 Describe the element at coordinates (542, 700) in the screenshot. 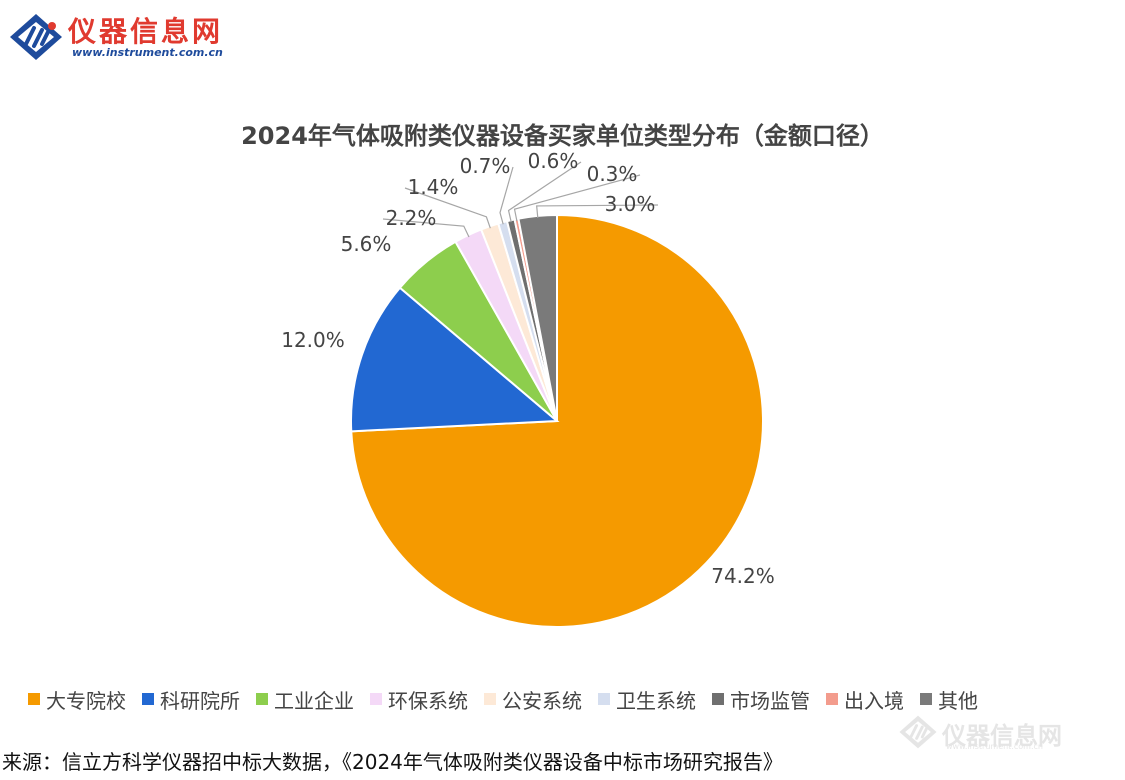

I see `legend-label-5: 公安系统` at that location.